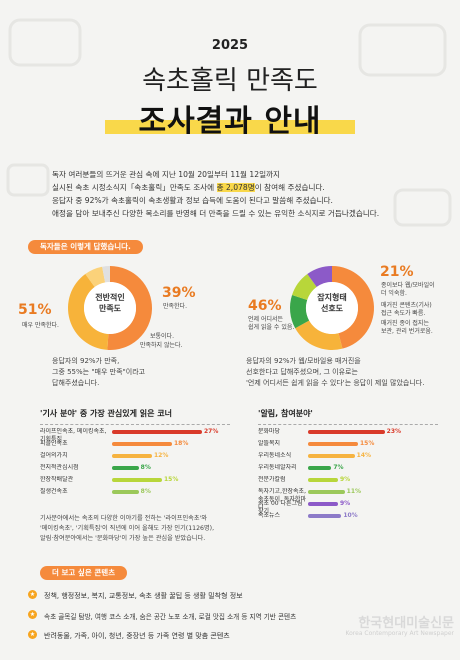  I want to click on satisfaction-donut, so click(109, 308).